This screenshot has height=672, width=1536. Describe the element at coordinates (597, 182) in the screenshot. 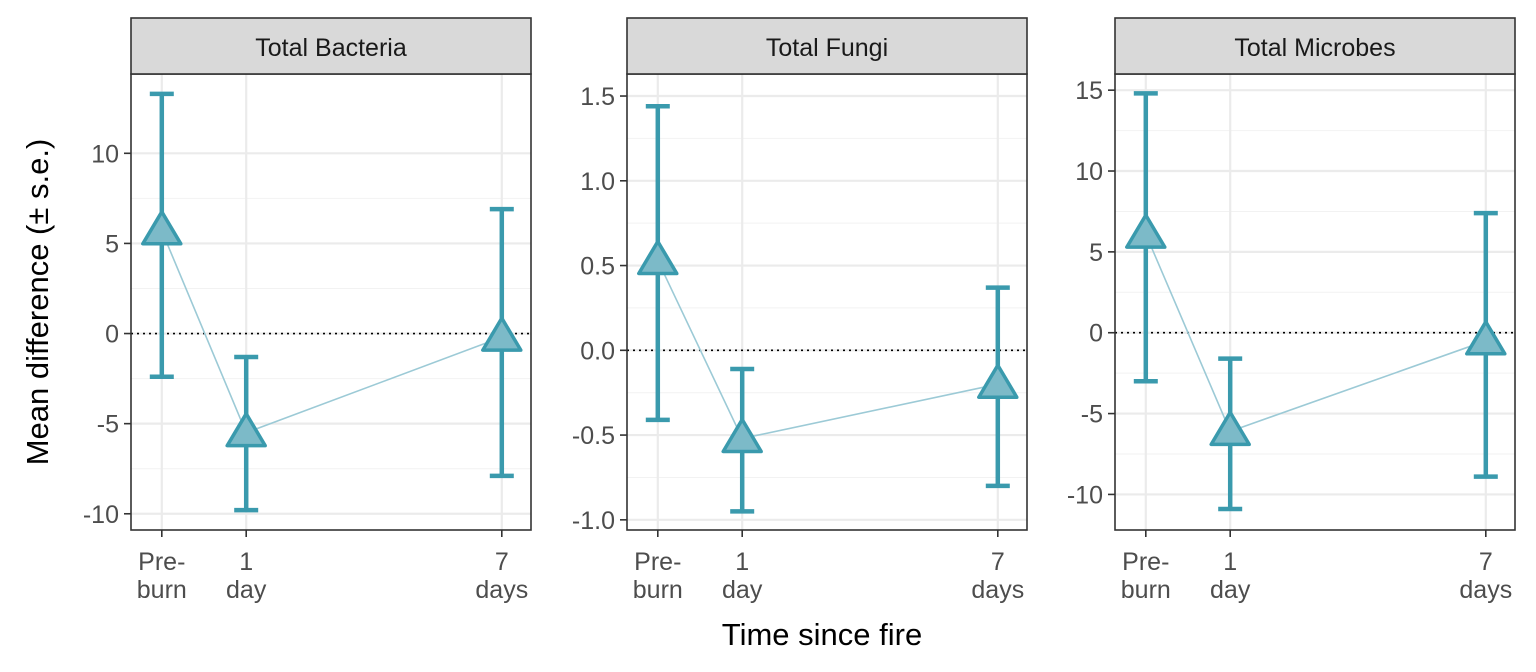

I see `y-tick-label: 1.0` at that location.